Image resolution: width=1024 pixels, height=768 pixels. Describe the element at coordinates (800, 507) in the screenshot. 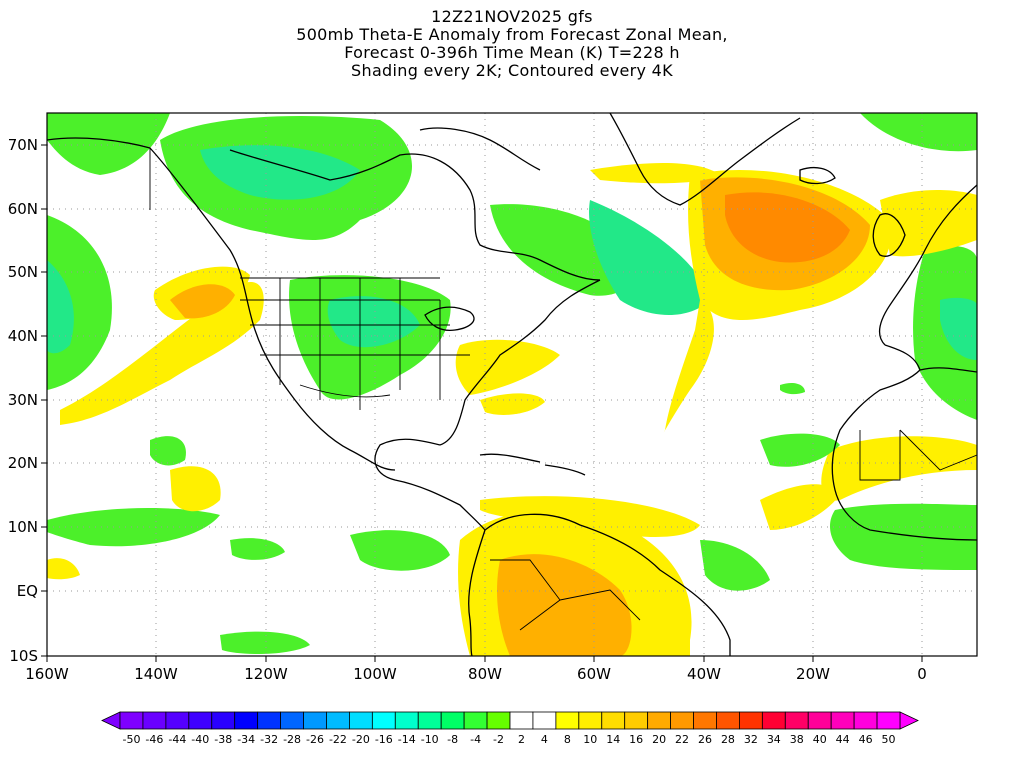

I see `shade-yellow-eatlantic` at that location.